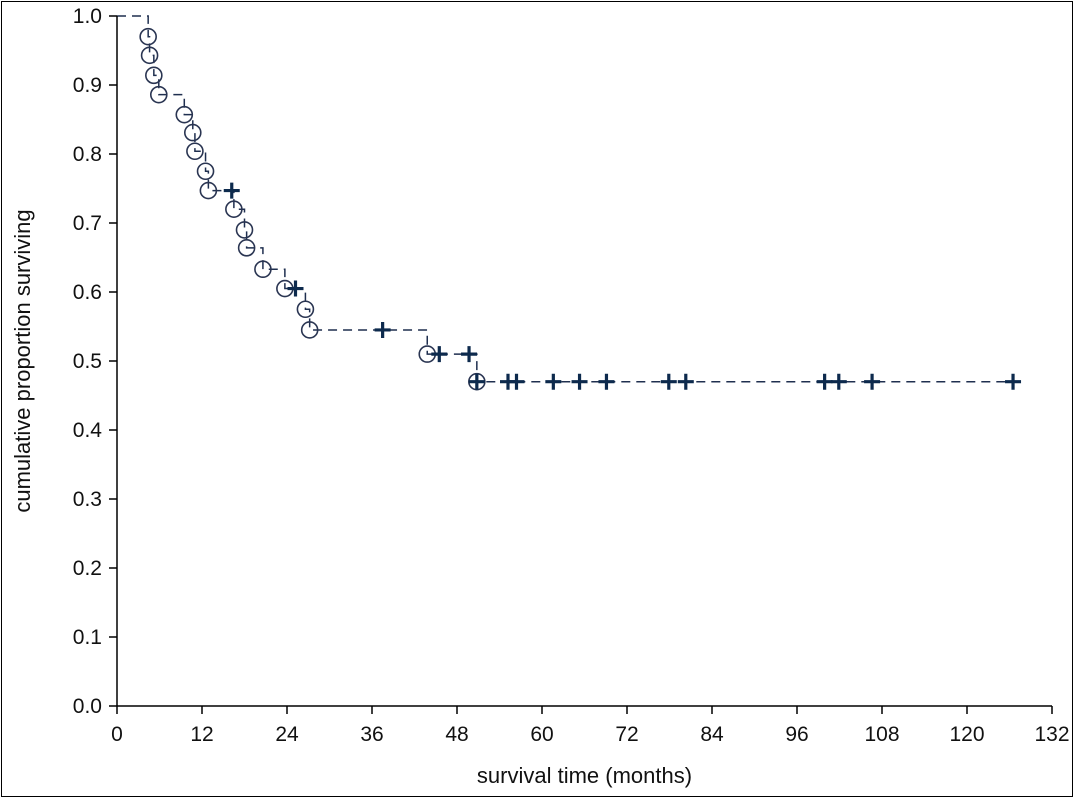 Image resolution: width=1076 pixels, height=800 pixels. Describe the element at coordinates (87, 361) in the screenshot. I see `y-tick-label: 0.5` at that location.